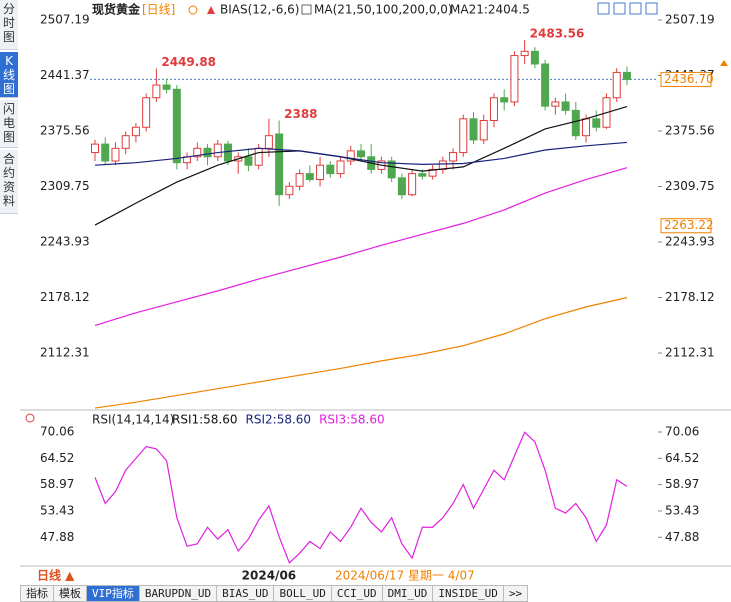  What do you see at coordinates (689, 225) in the screenshot?
I see `price-box-label: 2263.22` at bounding box center [689, 225].